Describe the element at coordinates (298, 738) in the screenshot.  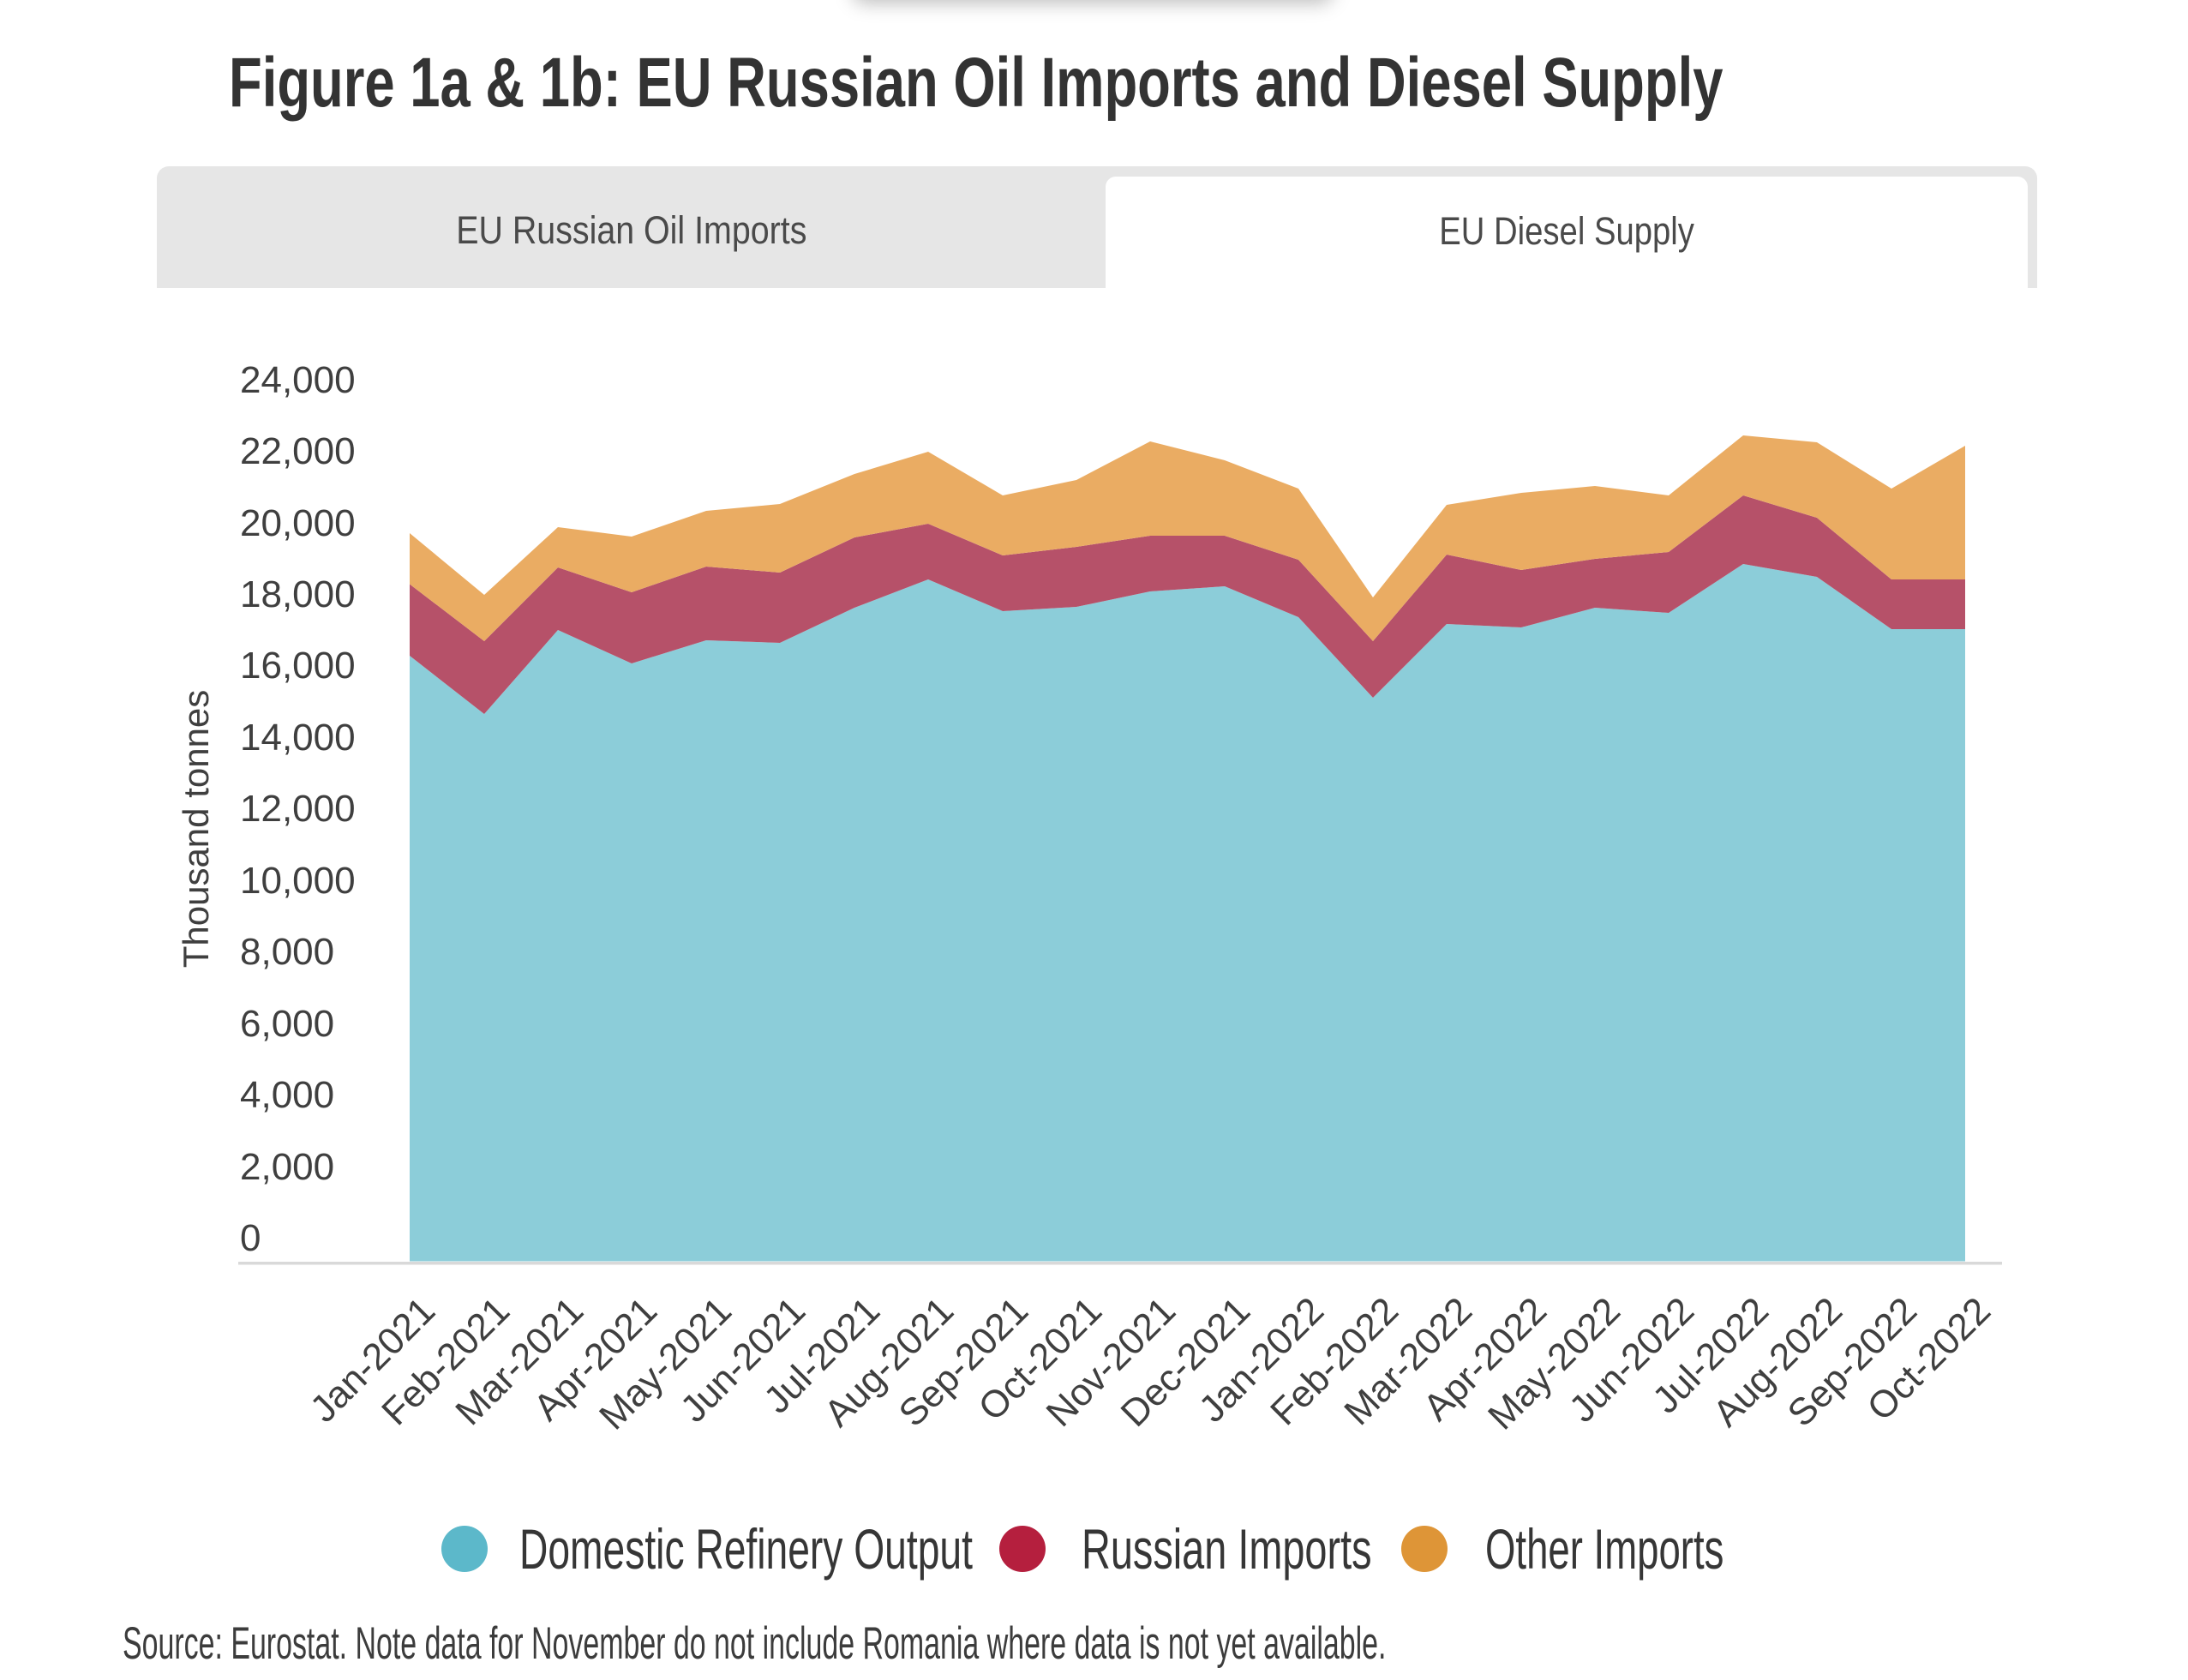
I see `svg-text: 14,000` at that location.